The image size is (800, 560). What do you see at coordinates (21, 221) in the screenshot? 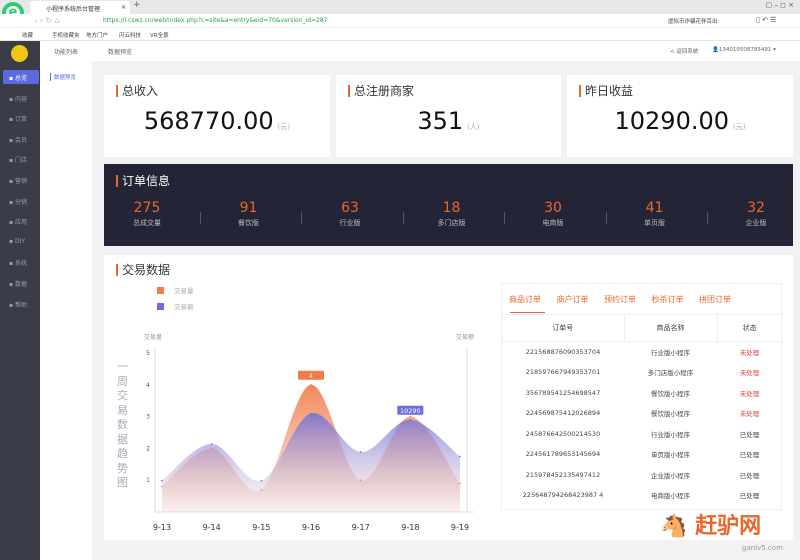
I see `sidebar-item: ▪ 应用` at bounding box center [21, 221].